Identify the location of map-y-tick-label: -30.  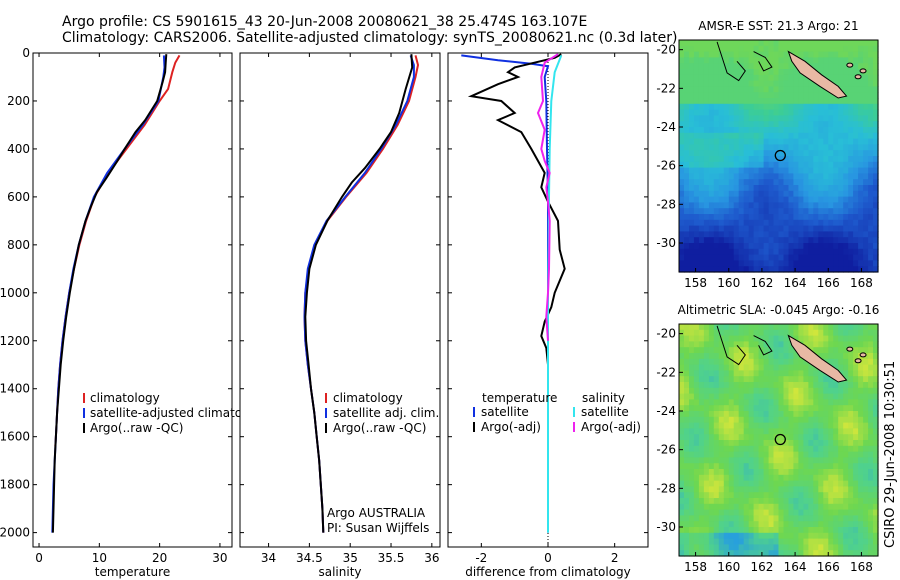
(666, 243).